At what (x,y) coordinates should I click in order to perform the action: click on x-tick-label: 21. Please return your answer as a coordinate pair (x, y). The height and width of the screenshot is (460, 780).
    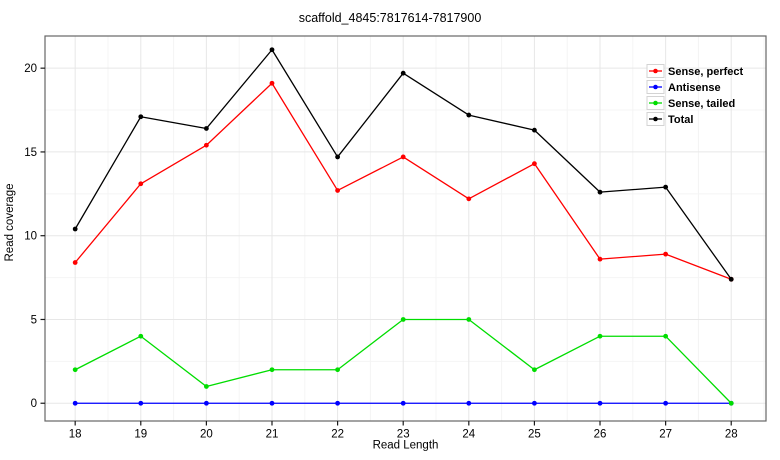
    Looking at the image, I should click on (272, 435).